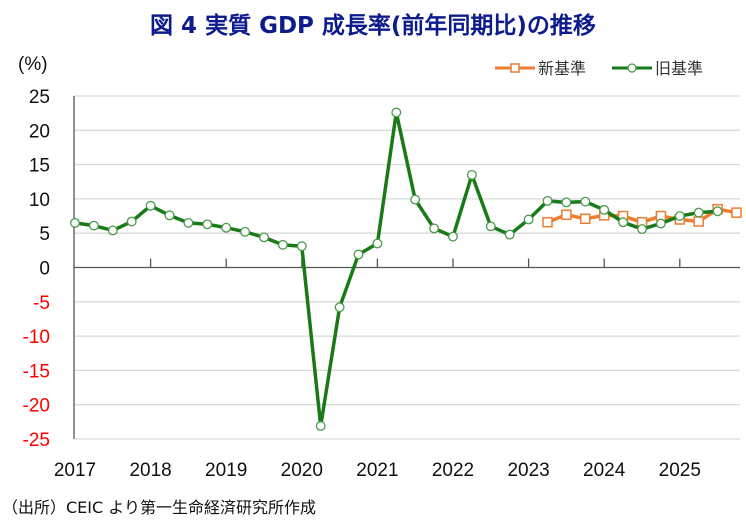 This screenshot has width=746, height=520. What do you see at coordinates (39, 200) in the screenshot?
I see `y-tick-label: 10` at bounding box center [39, 200].